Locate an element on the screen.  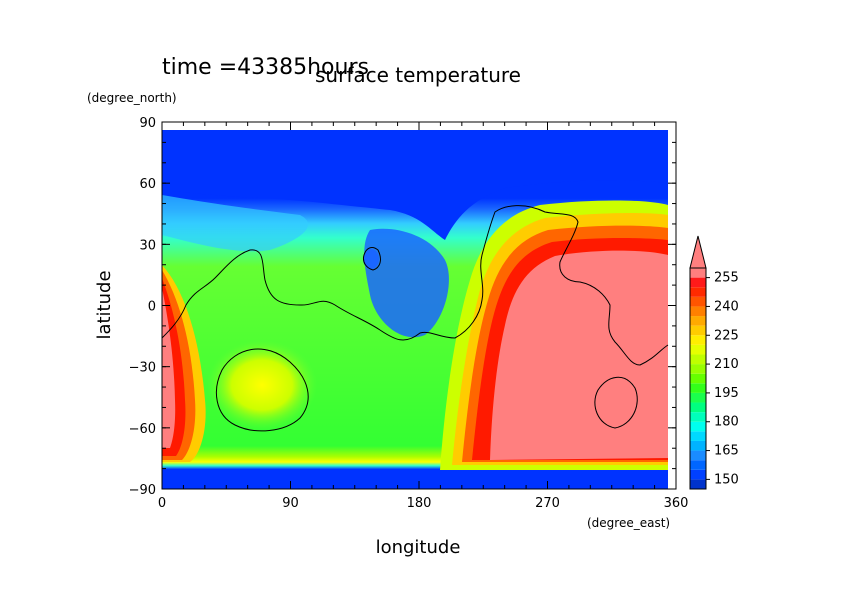
colorbar-label: 210 is located at coordinates (726, 364).